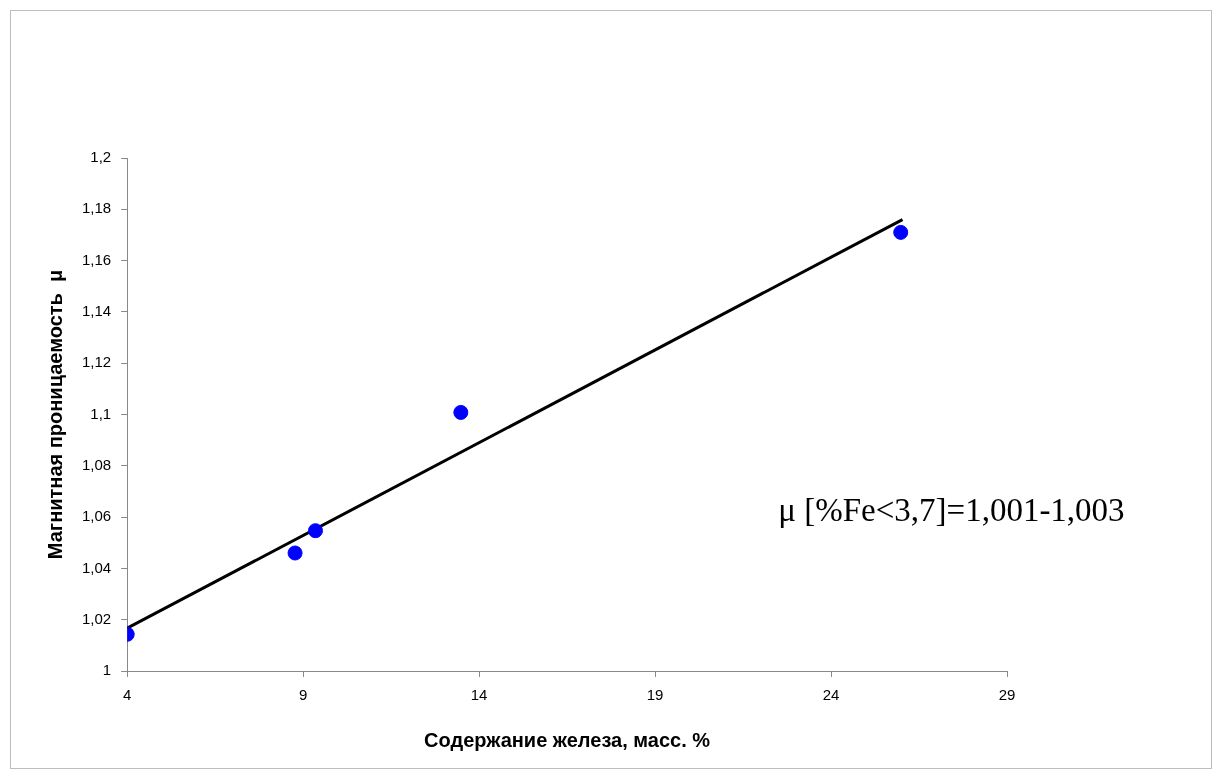 The image size is (1222, 779). I want to click on annotation: μ [%Fe<3,7]=1,001-1,003, so click(951, 509).